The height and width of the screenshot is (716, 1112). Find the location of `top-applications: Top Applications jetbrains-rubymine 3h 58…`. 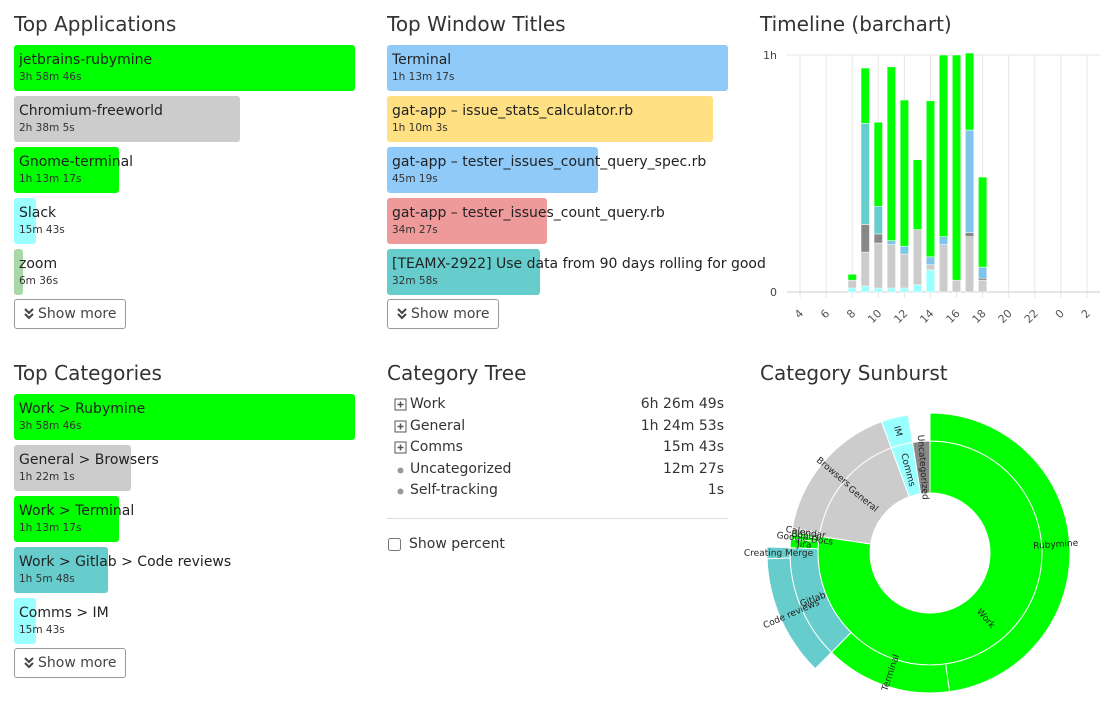

top-applications: Top Applications jetbrains-rubymine 3h 58… is located at coordinates (184, 169).